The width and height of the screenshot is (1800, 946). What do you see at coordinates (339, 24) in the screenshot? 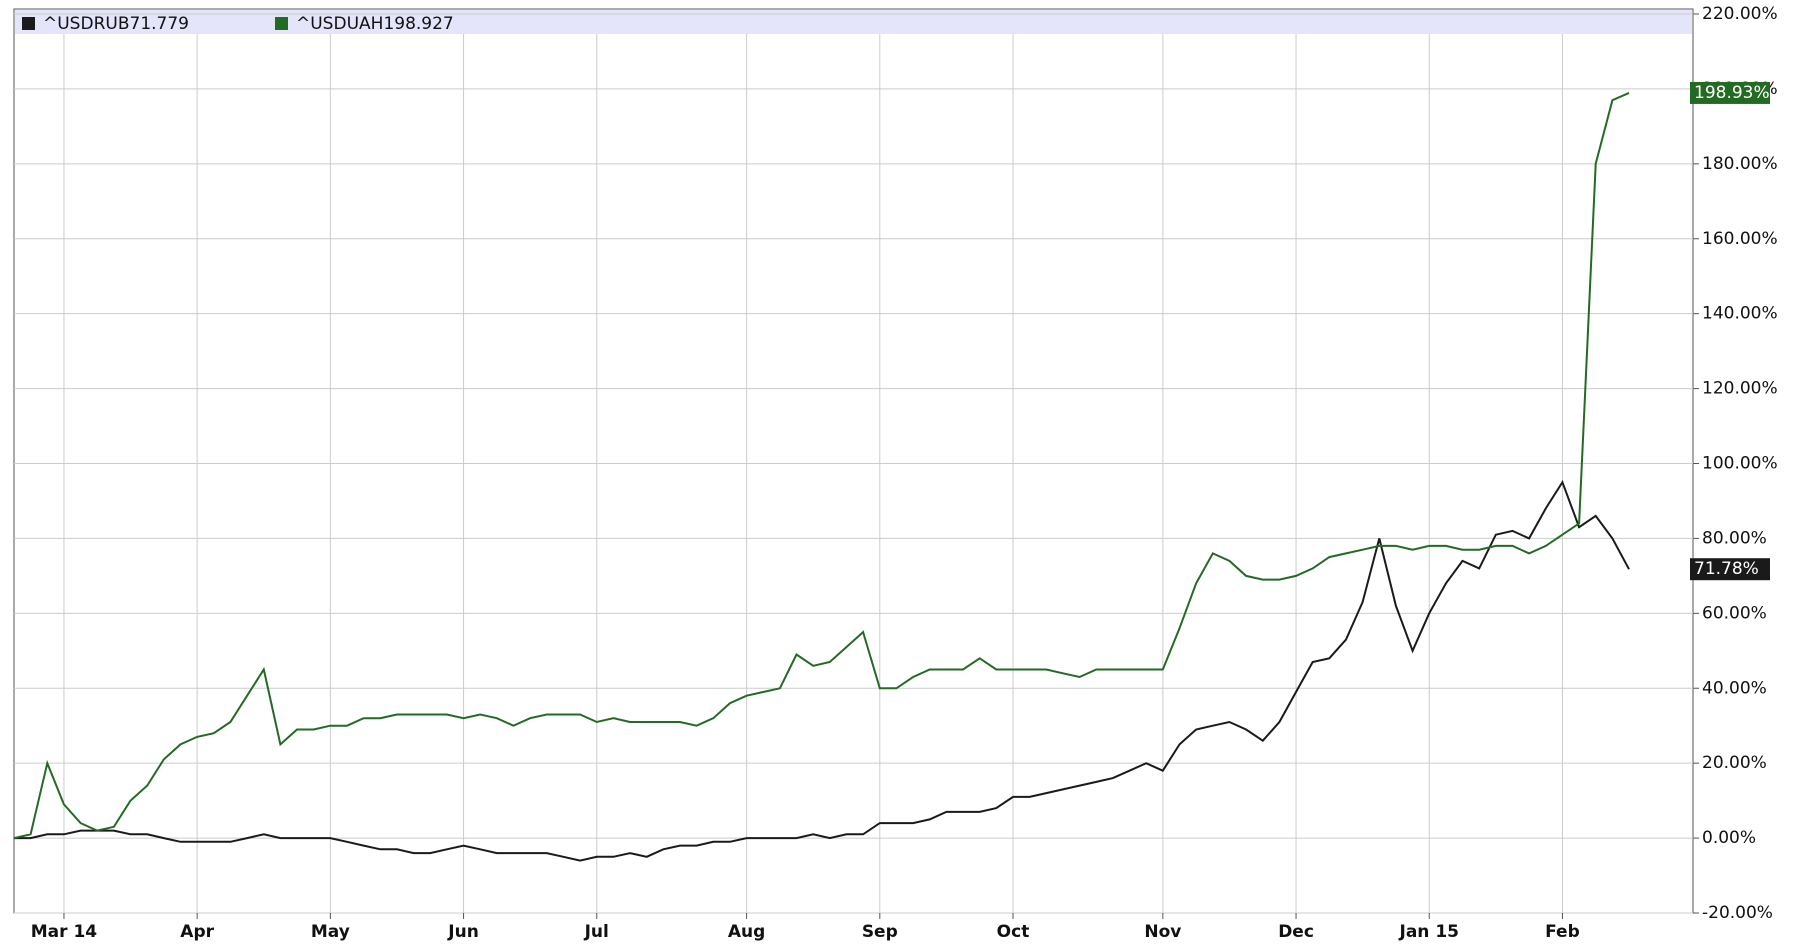
I see `legend-name: ^USDUAH` at bounding box center [339, 24].